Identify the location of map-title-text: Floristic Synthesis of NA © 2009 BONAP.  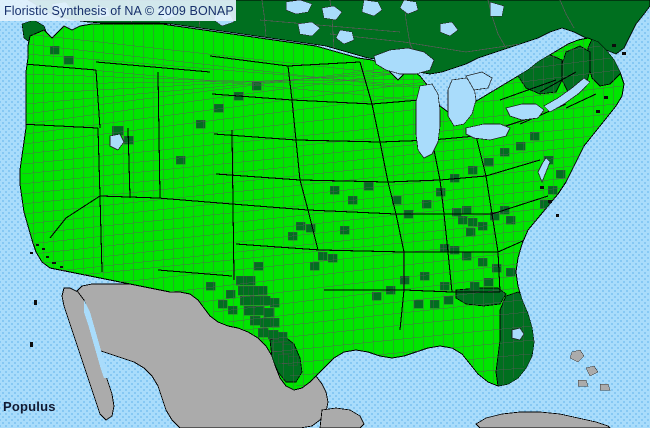
(119, 10).